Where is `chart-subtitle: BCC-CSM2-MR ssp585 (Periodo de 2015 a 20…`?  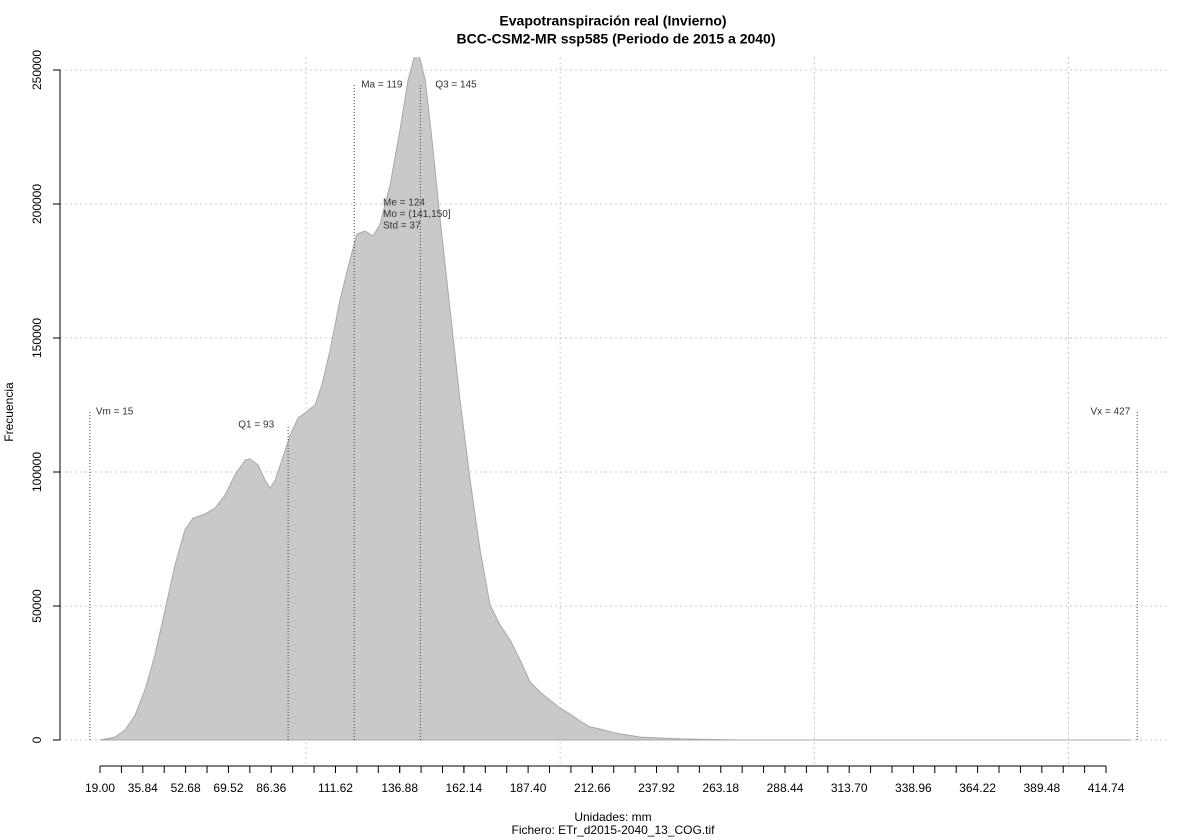 chart-subtitle: BCC-CSM2-MR ssp585 (Periodo de 2015 a 20… is located at coordinates (616, 39).